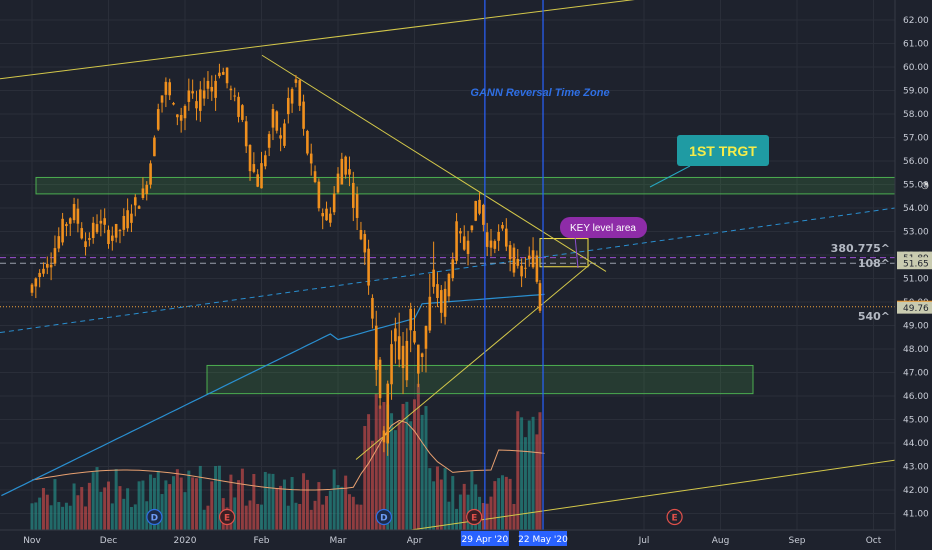 This screenshot has width=932, height=550. I want to click on time-tick-label: Jul, so click(644, 541).